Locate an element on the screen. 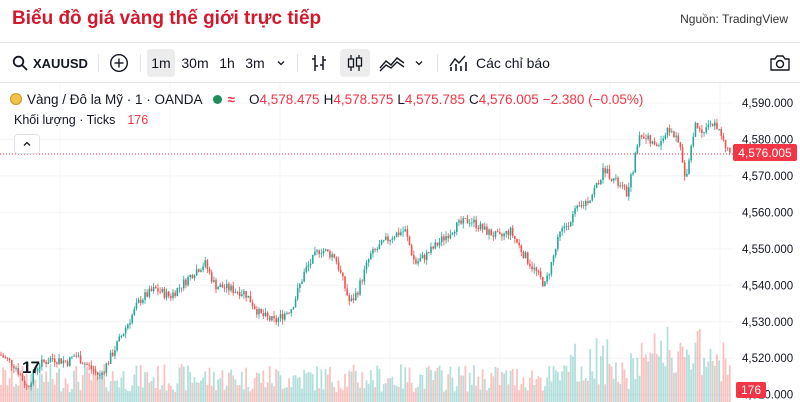  open-key: O is located at coordinates (254, 99).